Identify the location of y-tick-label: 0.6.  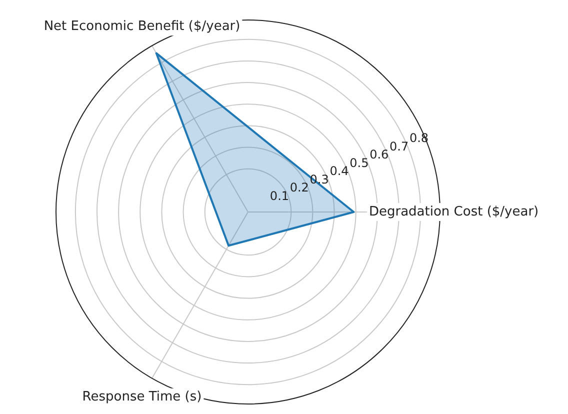
(379, 155).